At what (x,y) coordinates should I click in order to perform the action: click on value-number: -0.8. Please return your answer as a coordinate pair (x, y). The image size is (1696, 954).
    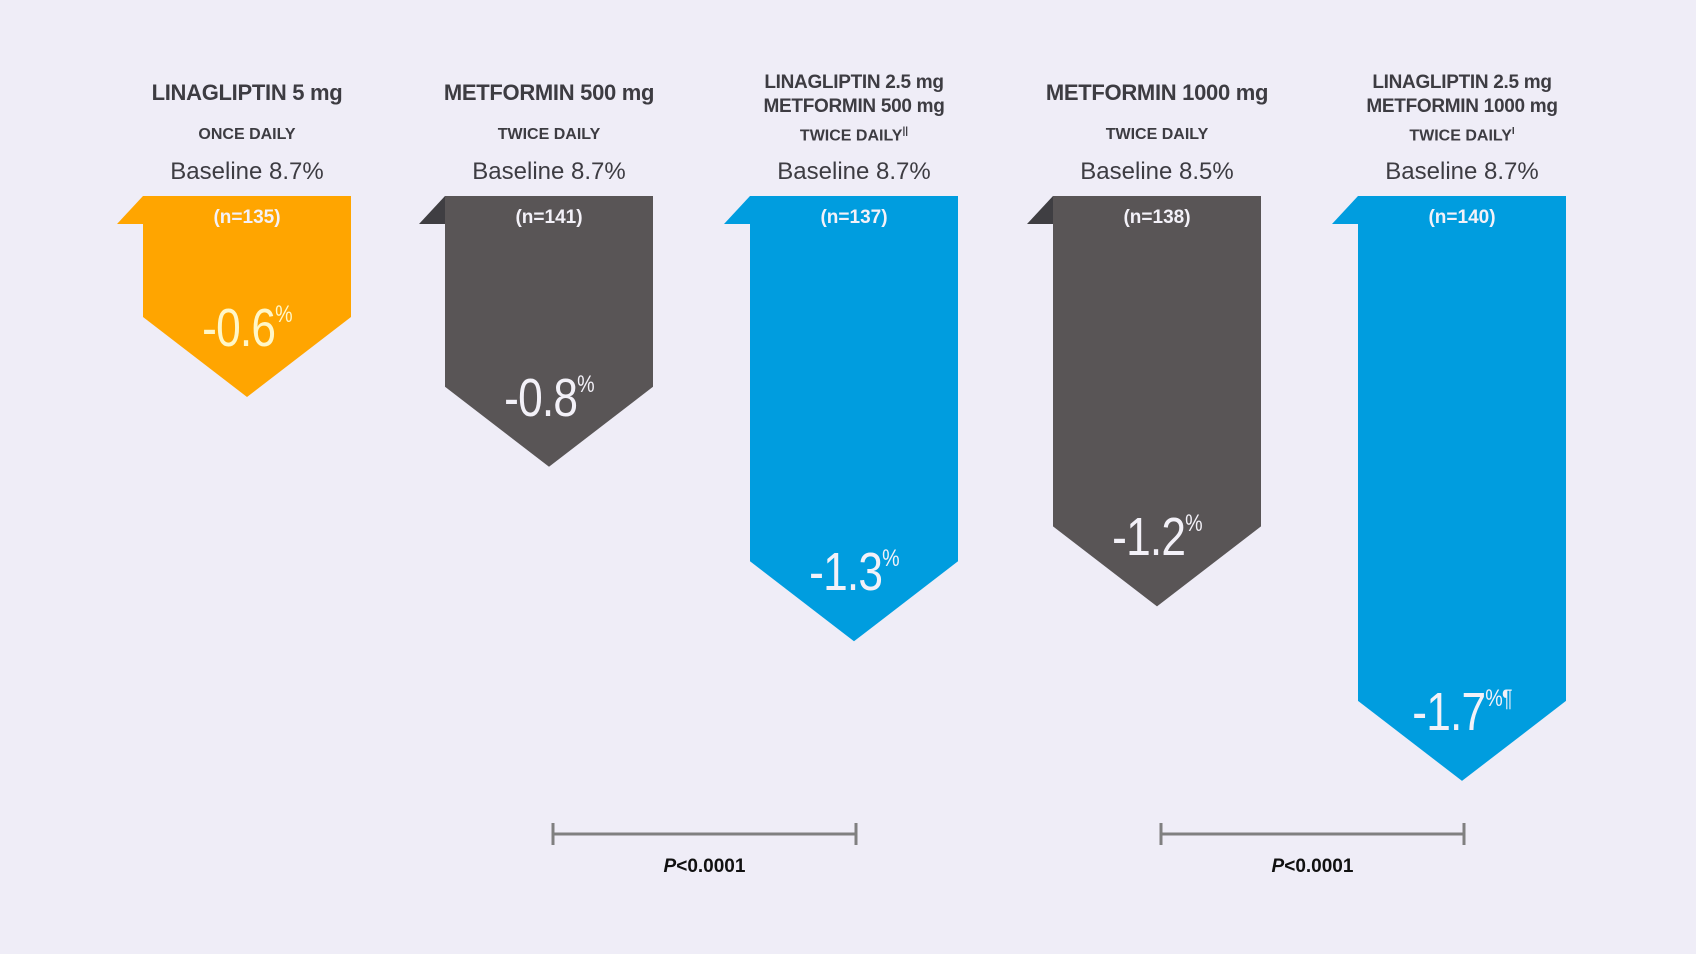
    Looking at the image, I should click on (541, 397).